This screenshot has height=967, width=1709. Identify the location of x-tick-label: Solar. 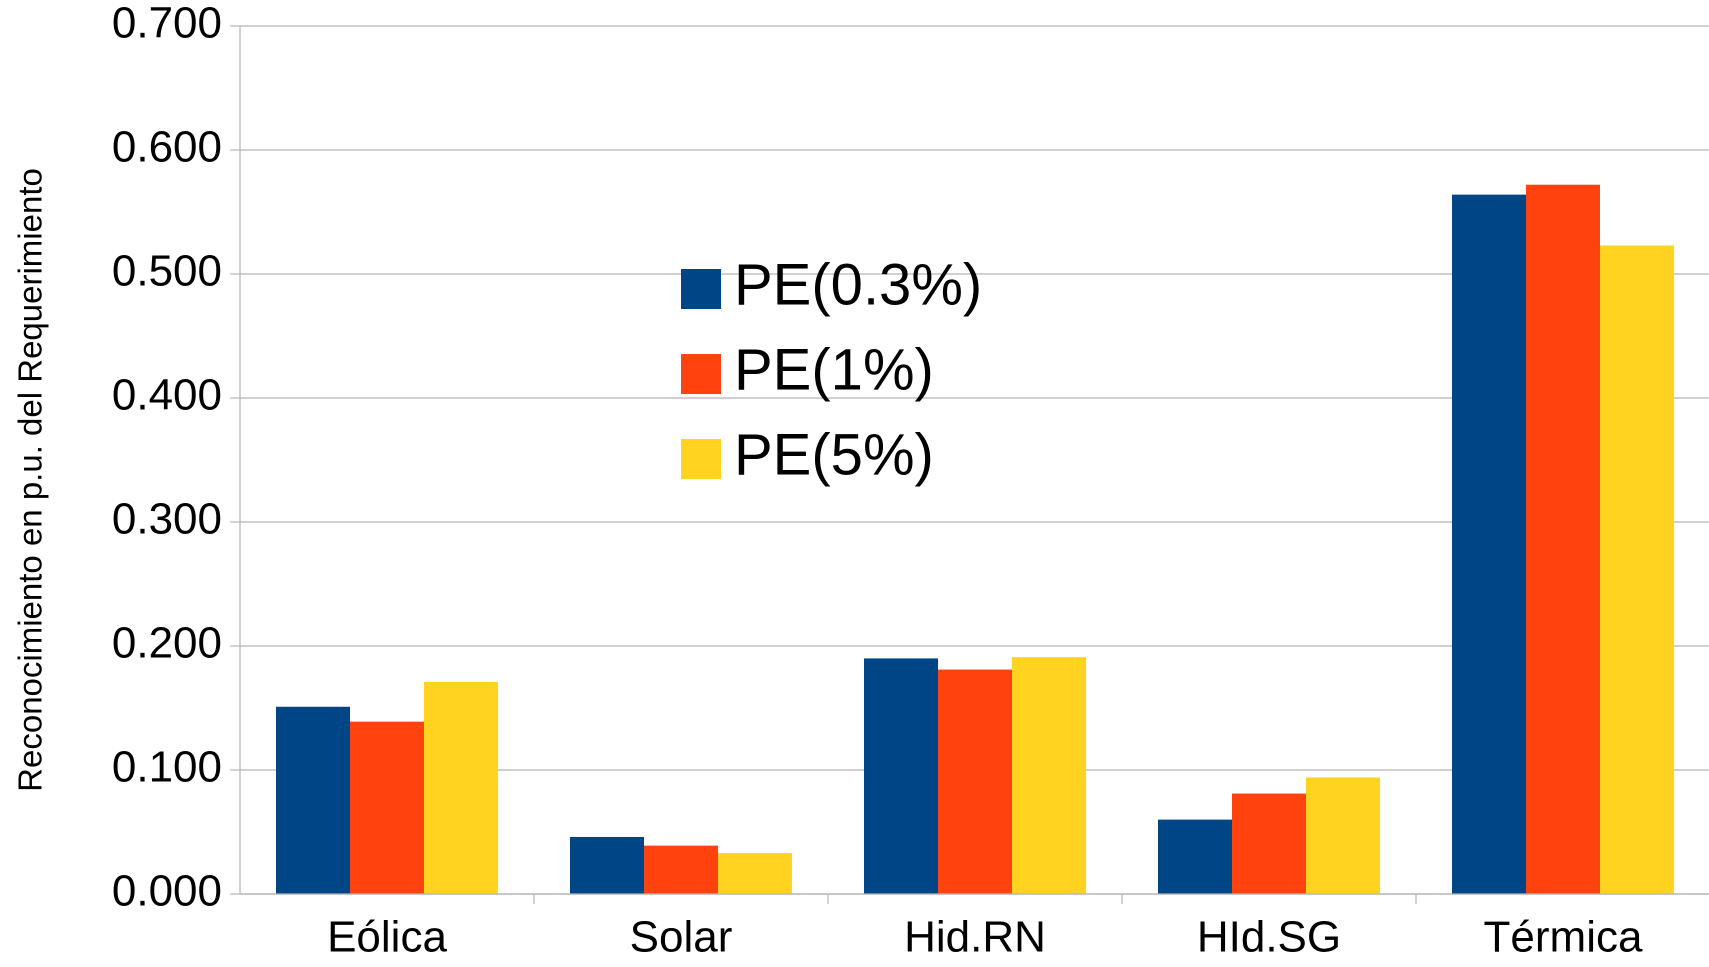
(681, 937).